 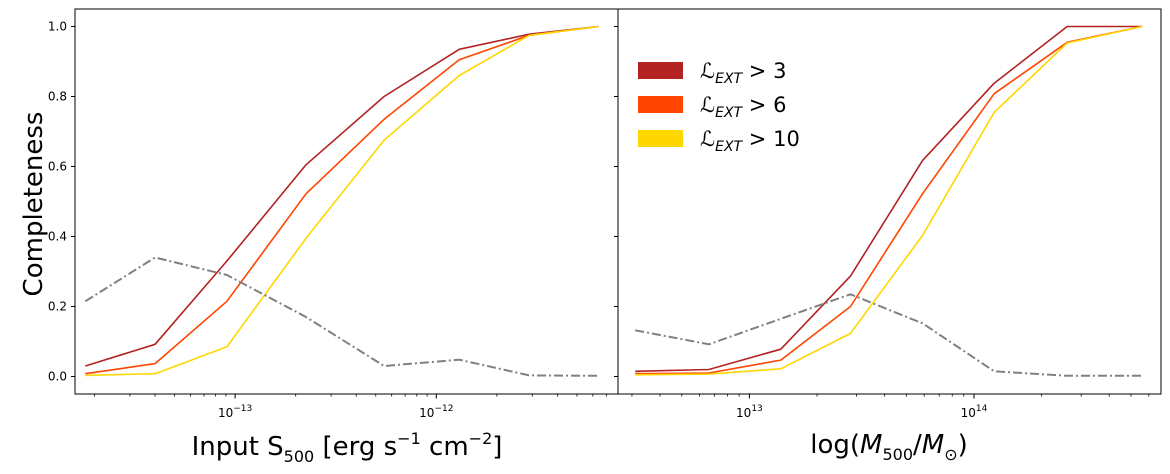 What do you see at coordinates (889, 447) in the screenshot?
I see `right-x-axis-label: log(M500/M⊙)` at bounding box center [889, 447].